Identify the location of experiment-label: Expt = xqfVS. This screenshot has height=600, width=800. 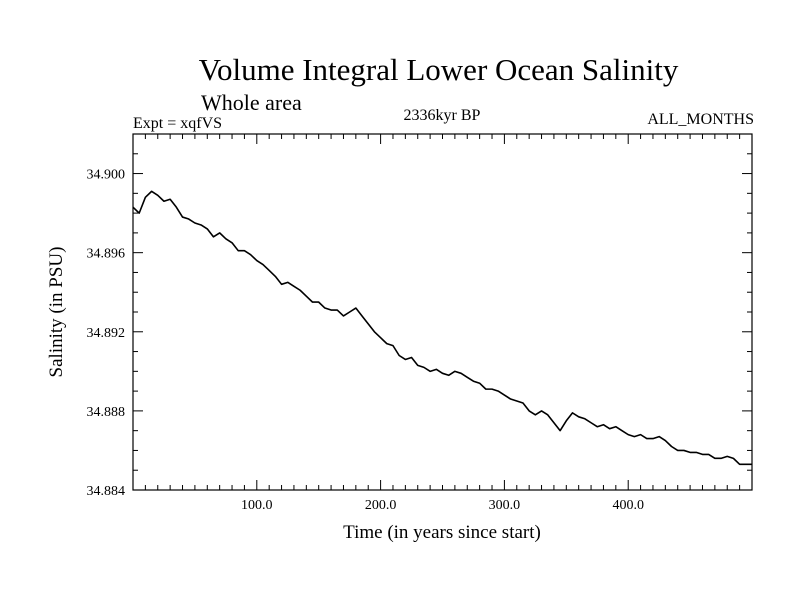
(178, 123).